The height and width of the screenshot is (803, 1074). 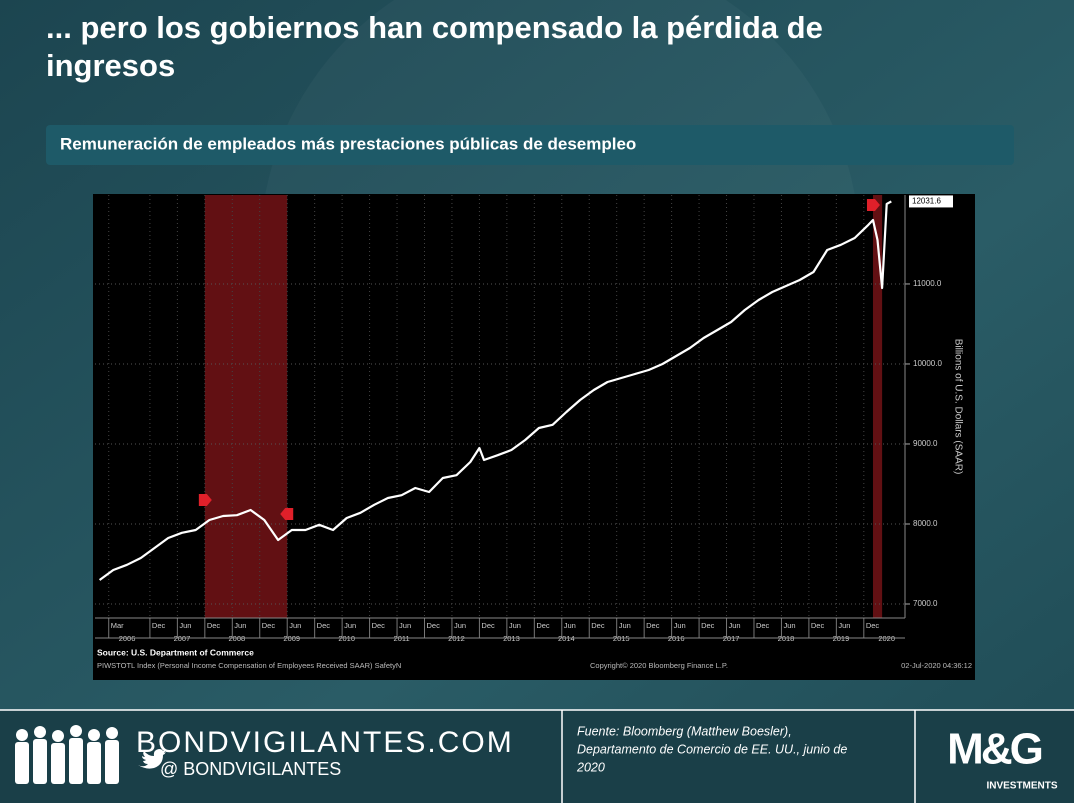 I want to click on logo: M&G, so click(x=994, y=749).